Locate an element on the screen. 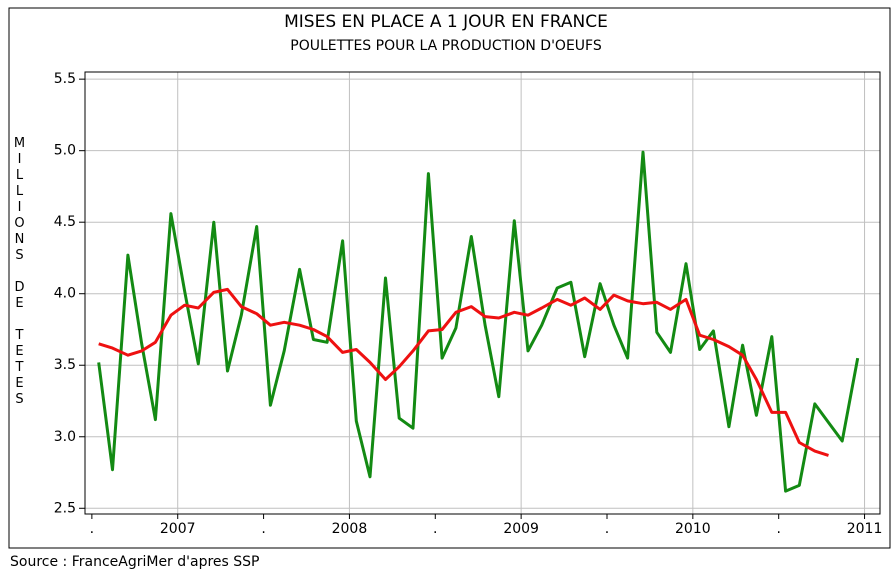 This screenshot has height=574, width=892. chart-title: MISES EN PLACE A 1 JOUR EN FRANCE is located at coordinates (446, 22).